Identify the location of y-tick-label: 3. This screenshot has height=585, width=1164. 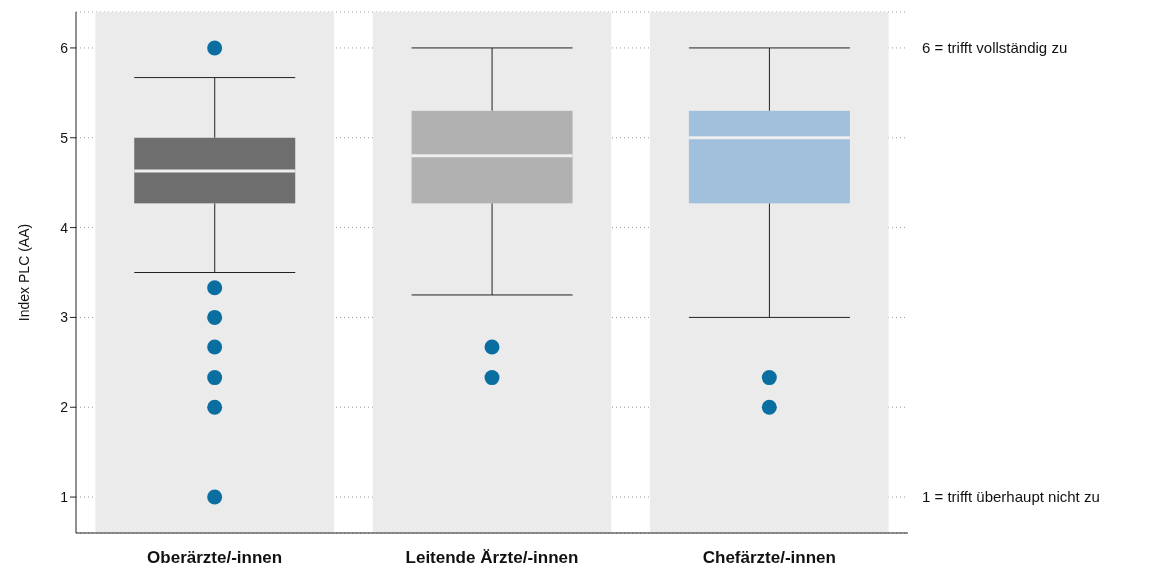
(64, 317).